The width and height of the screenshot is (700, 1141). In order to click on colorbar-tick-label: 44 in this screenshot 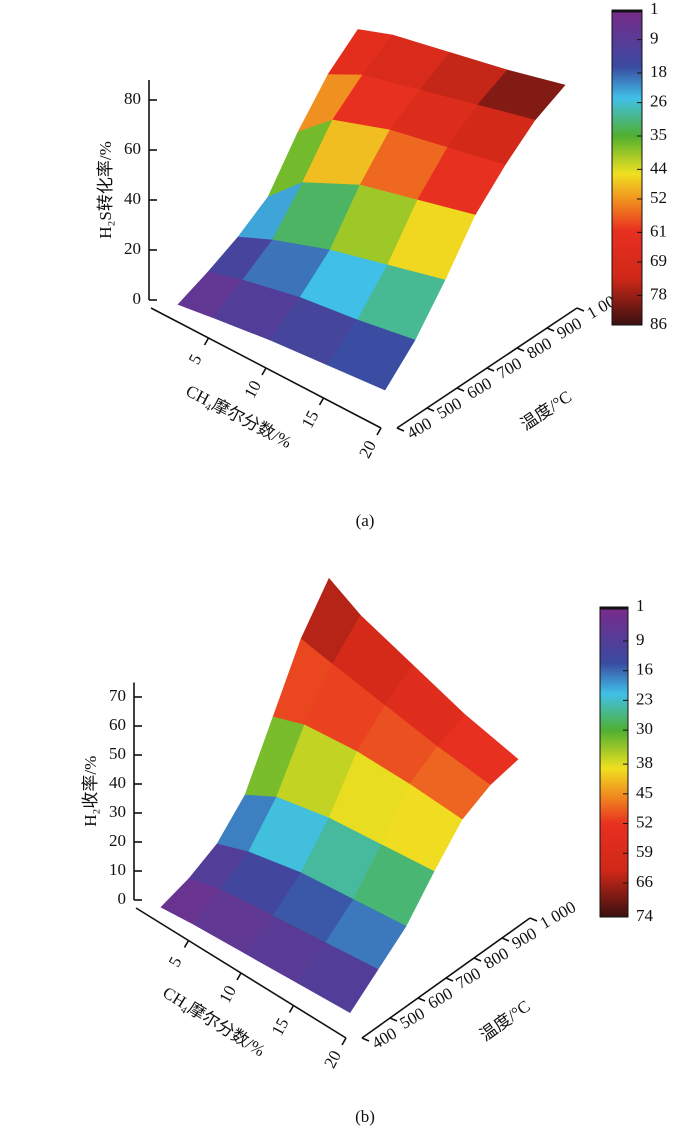, I will do `click(659, 167)`.